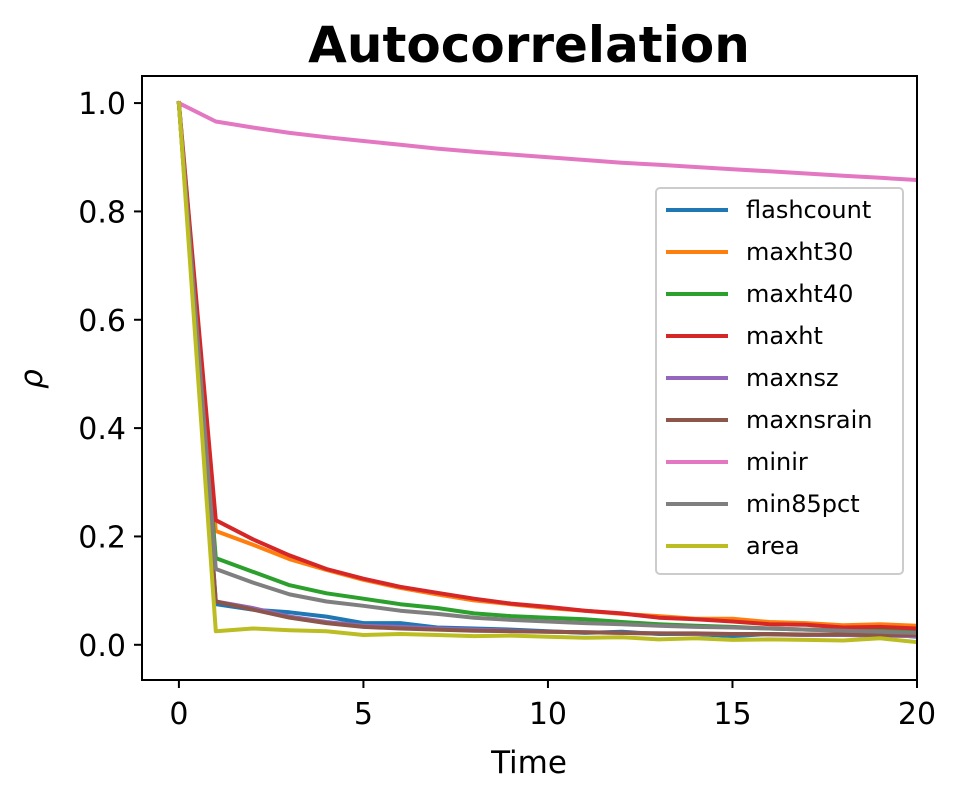 The image size is (959, 800). Describe the element at coordinates (102, 429) in the screenshot. I see `y-tick-label: 0.4` at that location.